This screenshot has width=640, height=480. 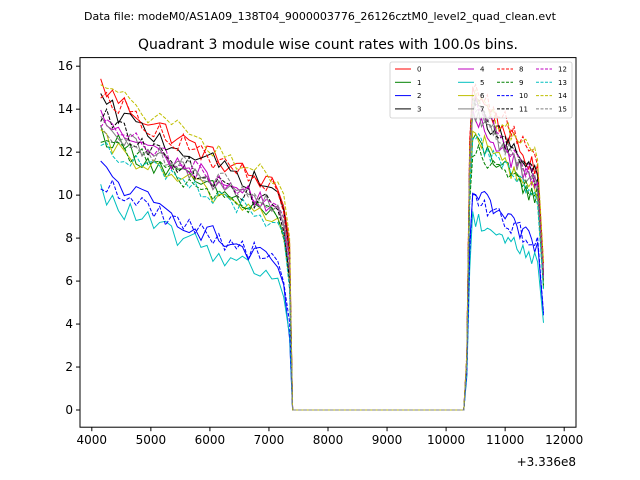 I want to click on legend-label-13: 13, so click(x=562, y=83).